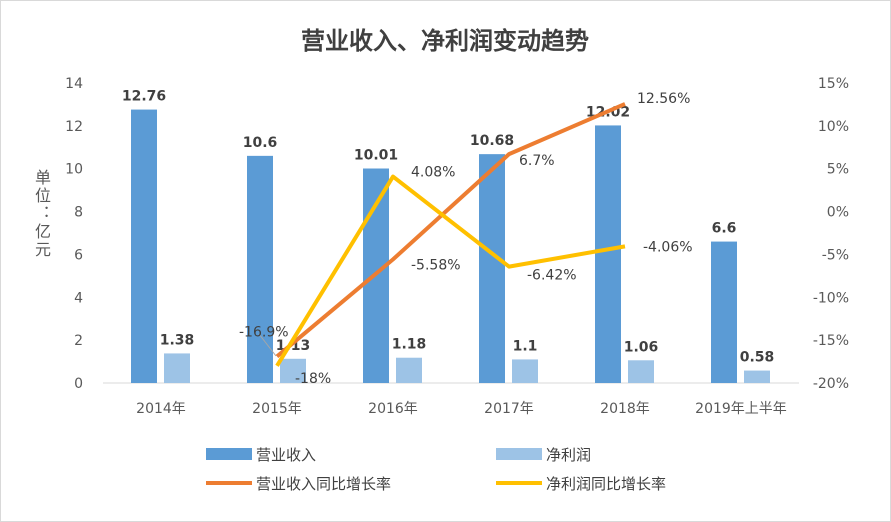 This screenshot has width=891, height=522. Describe the element at coordinates (260, 143) in the screenshot. I see `bar-data-label: 10.6` at that location.